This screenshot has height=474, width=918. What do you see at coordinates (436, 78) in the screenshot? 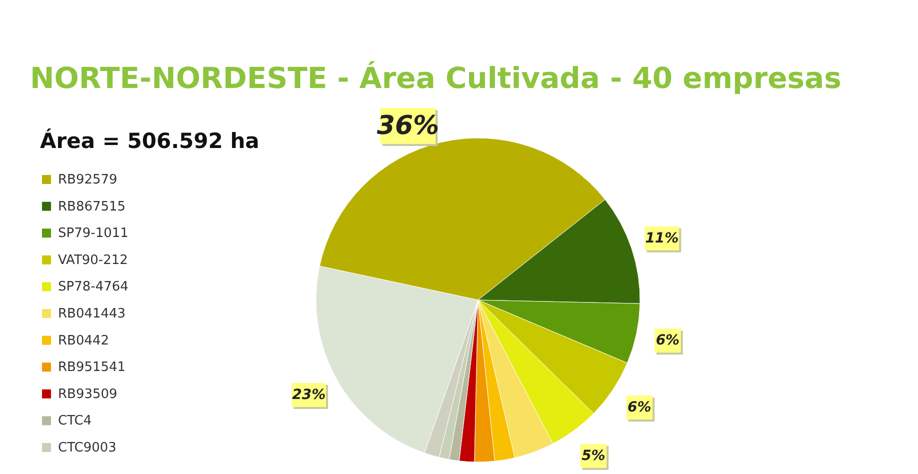
I see `chart-title: NORTE-NORDESTE - Área Cultivada - 40 empresas` at bounding box center [436, 78].